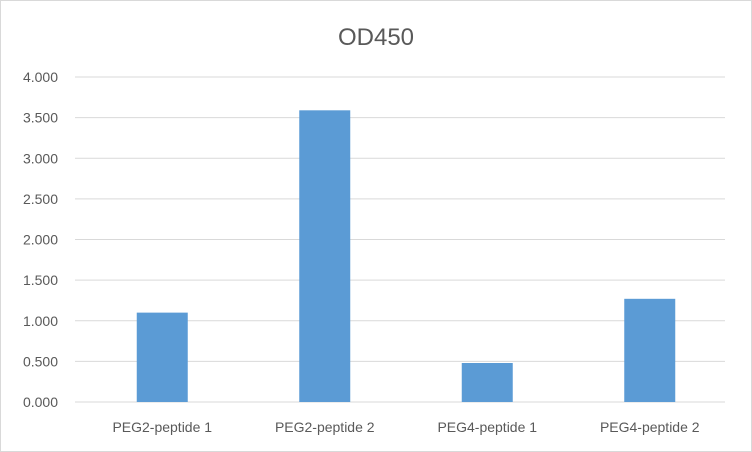  Describe the element at coordinates (650, 427) in the screenshot. I see `x-category-label: PEG4-peptide 2` at that location.